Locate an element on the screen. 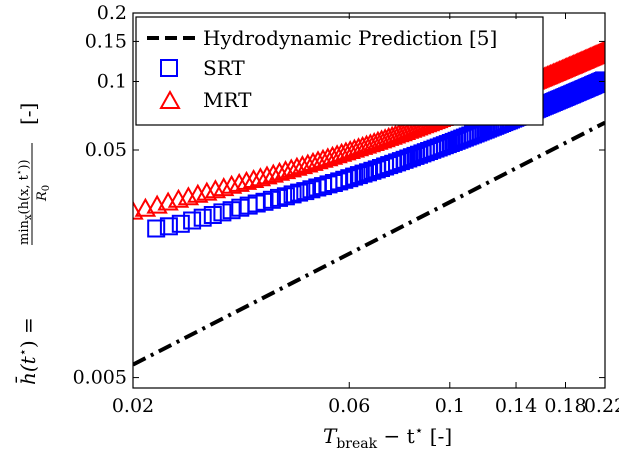 The height and width of the screenshot is (451, 619). y-tick-label: 0.05 is located at coordinates (106, 150).